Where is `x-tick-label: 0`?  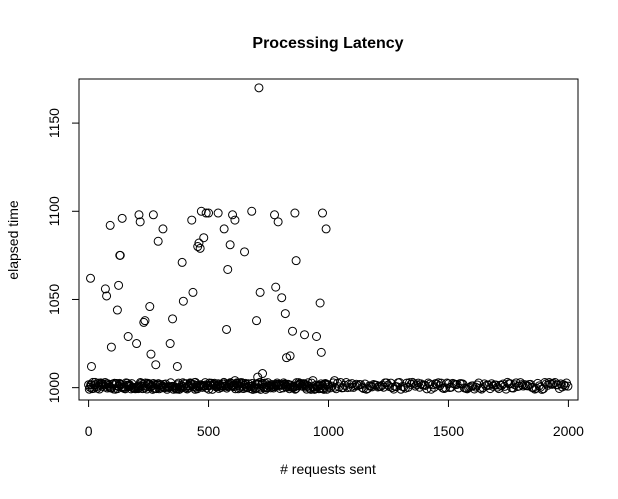
x-tick-label: 0 is located at coordinates (89, 431).